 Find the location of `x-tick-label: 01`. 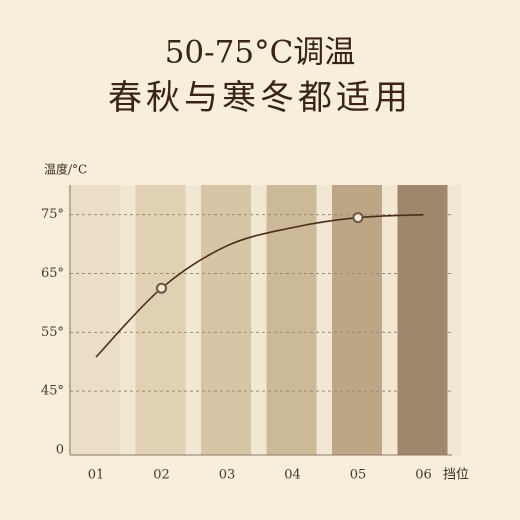

x-tick-label: 01 is located at coordinates (96, 475).